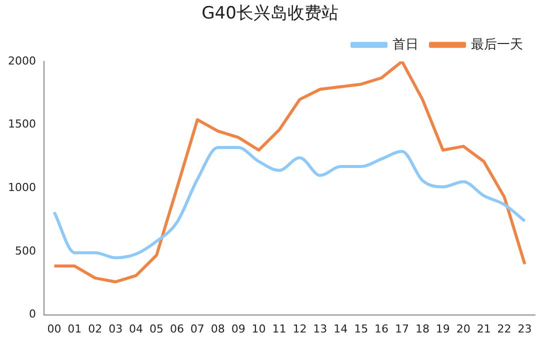 The height and width of the screenshot is (344, 550). I want to click on x-tick-label: 02, so click(95, 329).